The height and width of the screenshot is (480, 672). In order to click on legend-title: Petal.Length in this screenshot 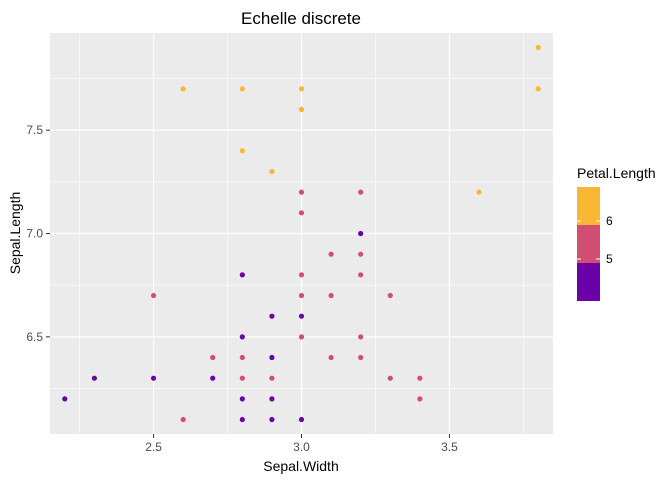, I will do `click(616, 173)`.